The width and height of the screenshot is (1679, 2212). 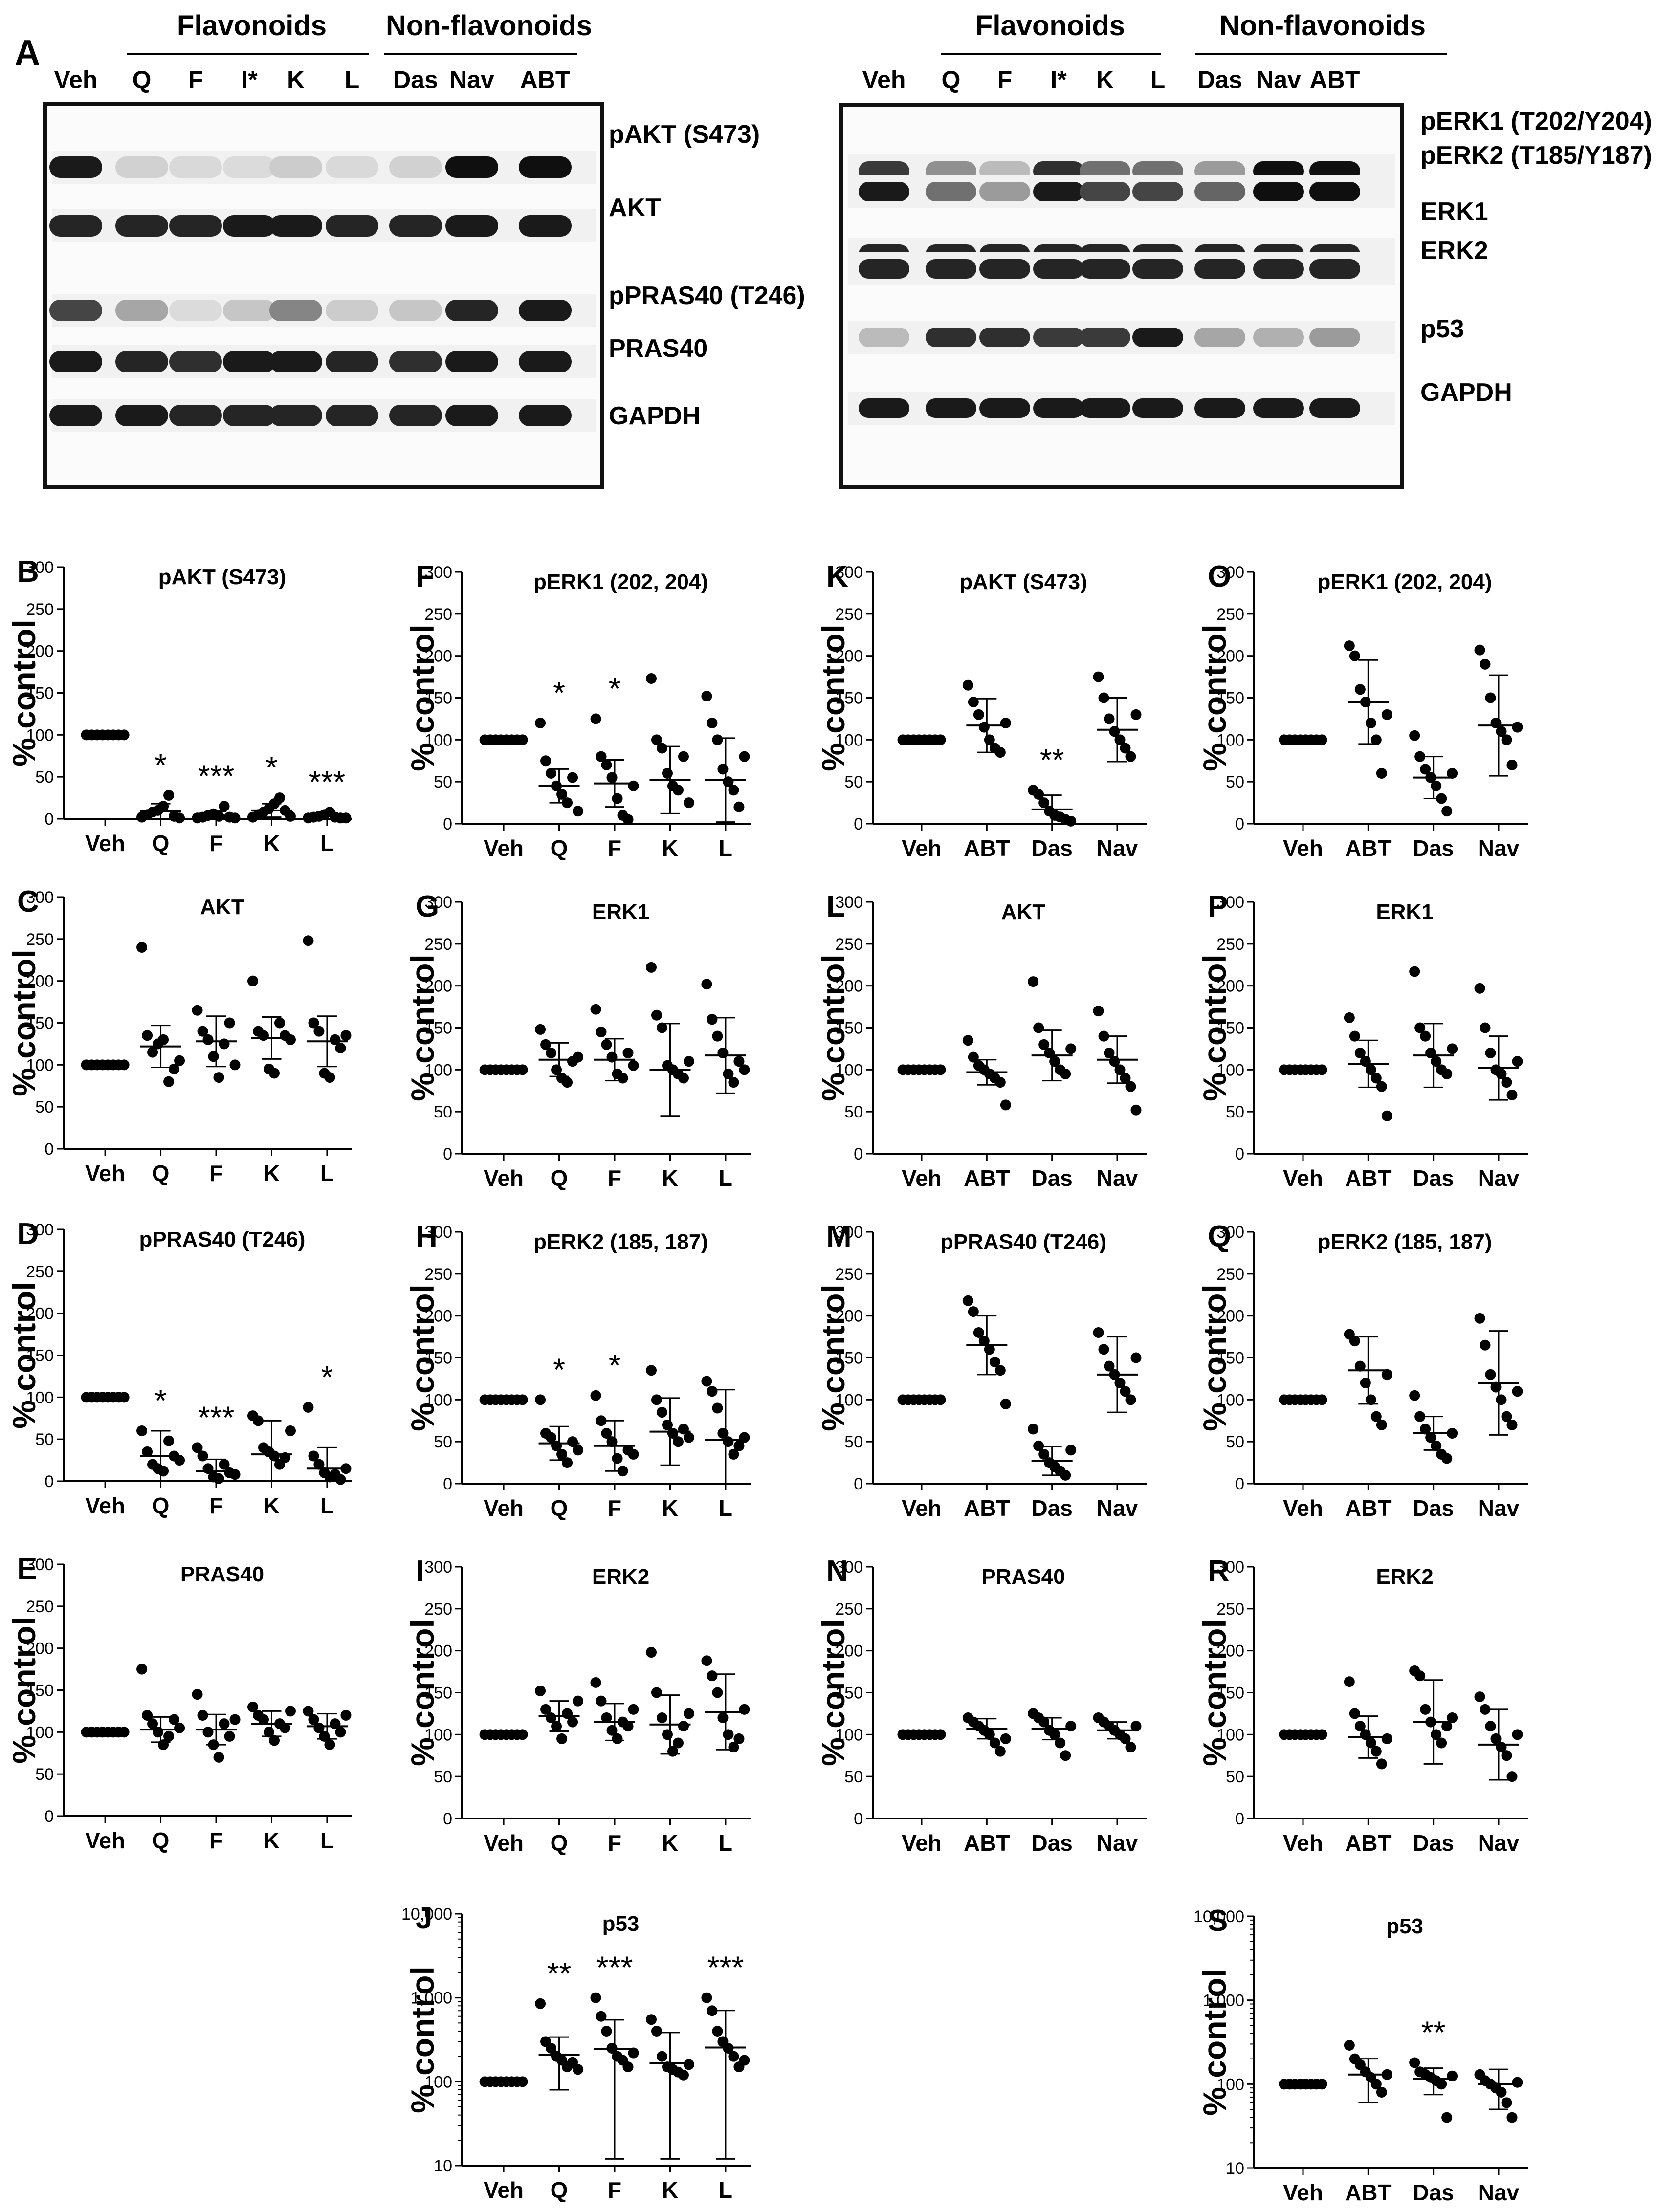 I want to click on panel-letter: R, so click(x=1219, y=1571).